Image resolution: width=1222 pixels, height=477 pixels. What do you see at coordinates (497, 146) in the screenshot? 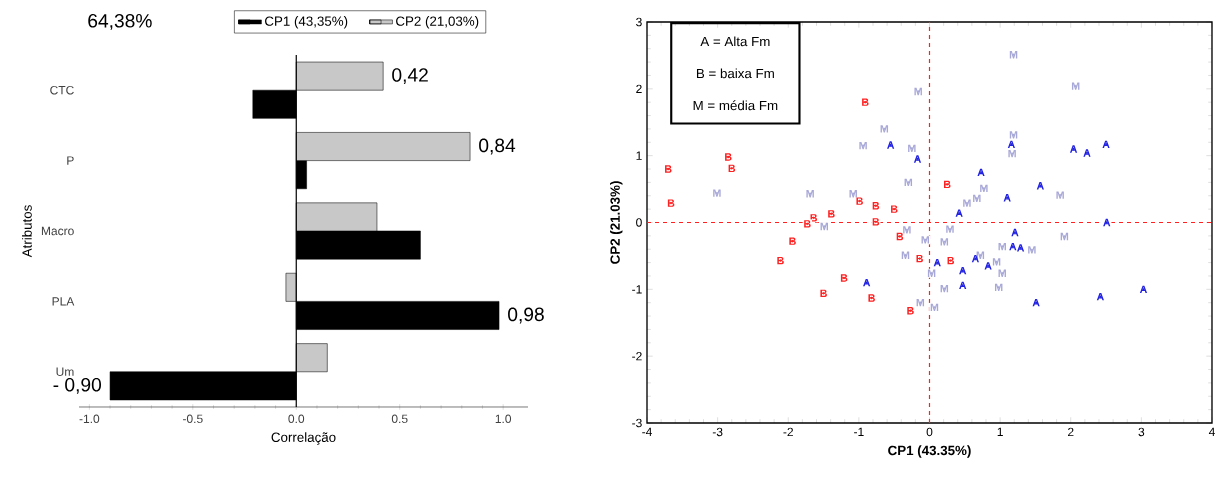
I see `data-label: 0,84` at bounding box center [497, 146].